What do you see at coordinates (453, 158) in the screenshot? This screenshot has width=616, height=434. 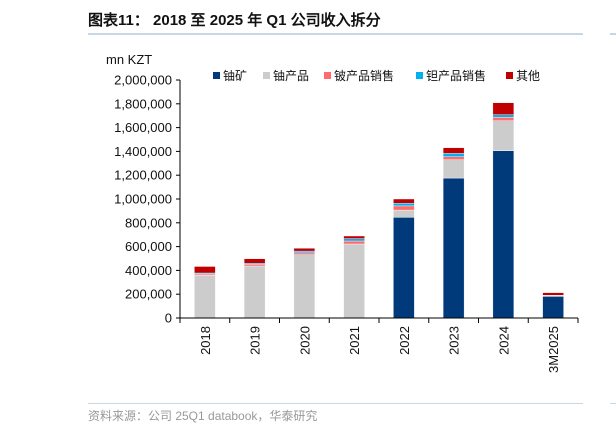 I see `bar-segment-铍产品销售-2023` at bounding box center [453, 158].